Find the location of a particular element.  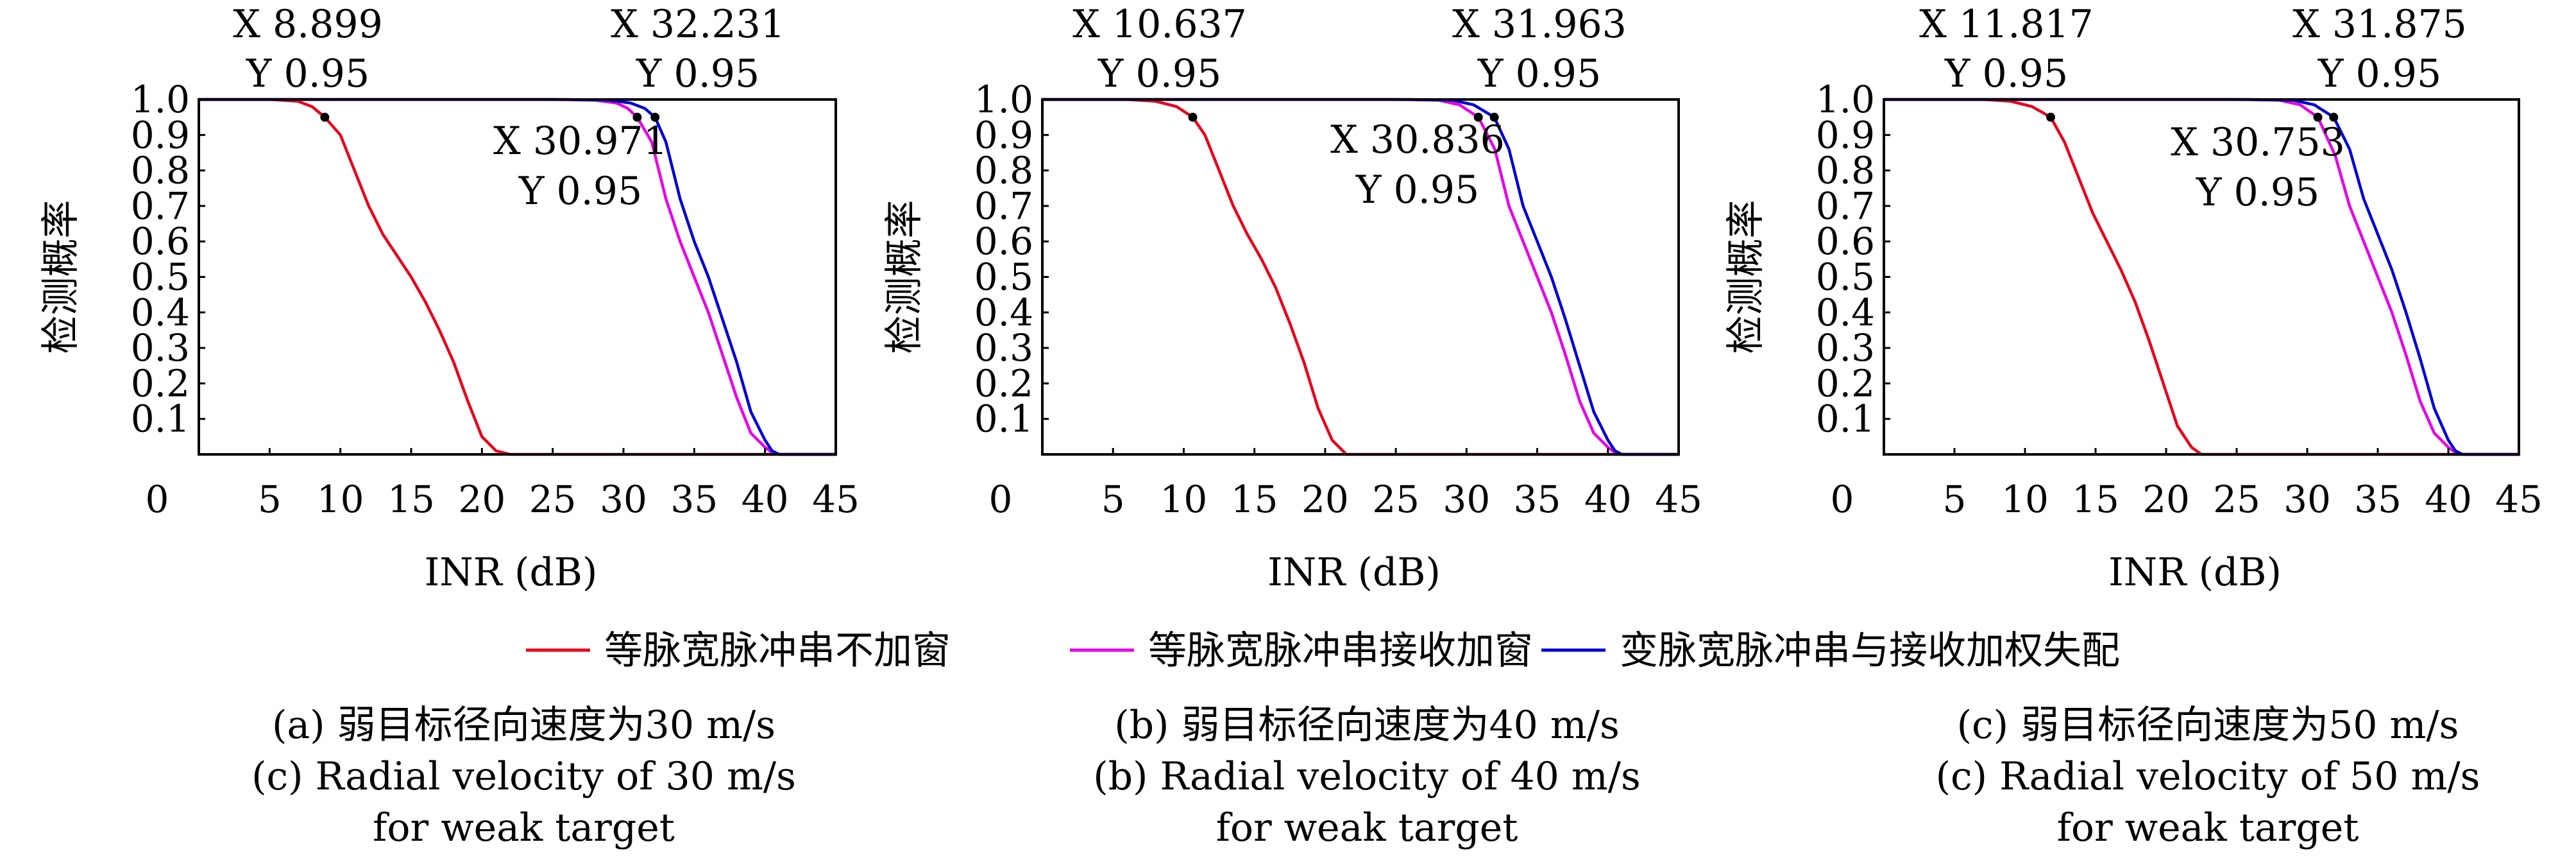

annotation-x-value: X 30.753 is located at coordinates (2258, 142).